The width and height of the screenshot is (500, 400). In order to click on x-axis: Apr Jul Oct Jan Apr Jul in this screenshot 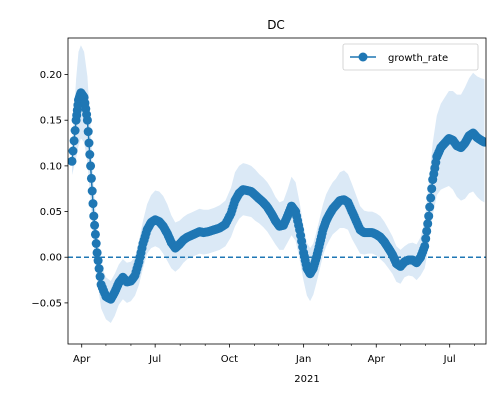, I will do `click(274, 354)`.